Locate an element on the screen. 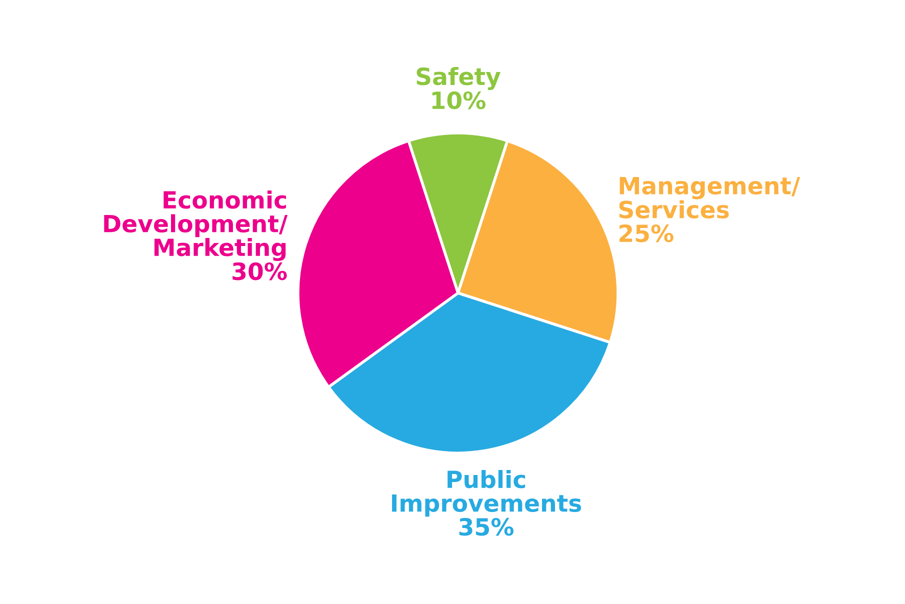  slice-label: Economic Development/ Marketing is located at coordinates (196, 226).